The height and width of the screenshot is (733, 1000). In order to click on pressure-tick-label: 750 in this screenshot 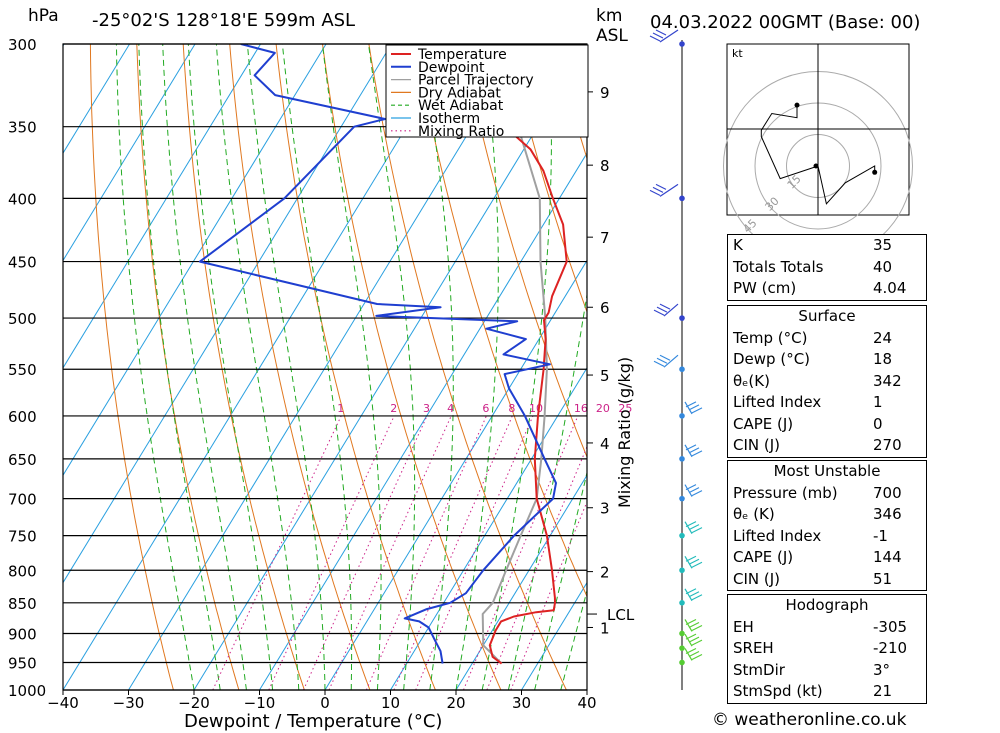, I will do `click(22, 537)`.